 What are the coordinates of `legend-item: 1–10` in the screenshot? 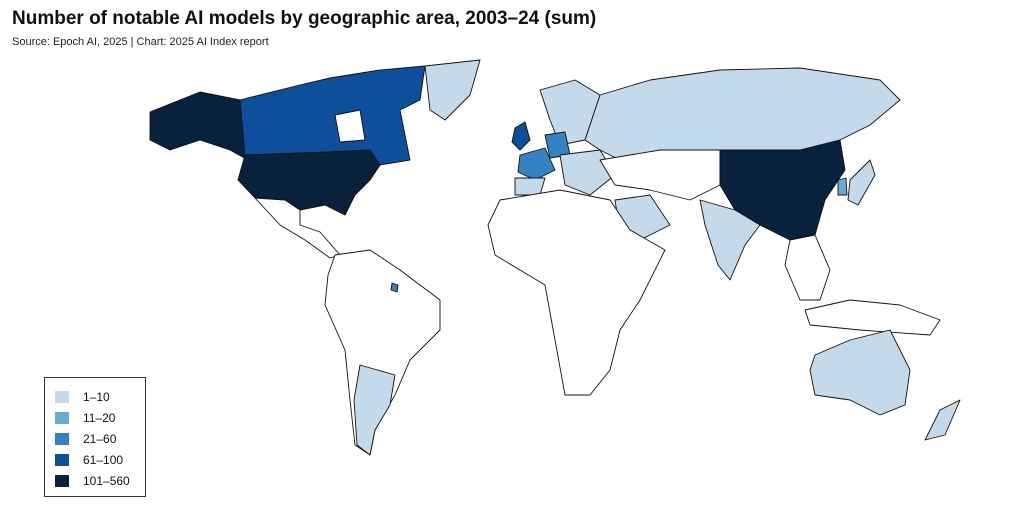 It's located at (100, 396).